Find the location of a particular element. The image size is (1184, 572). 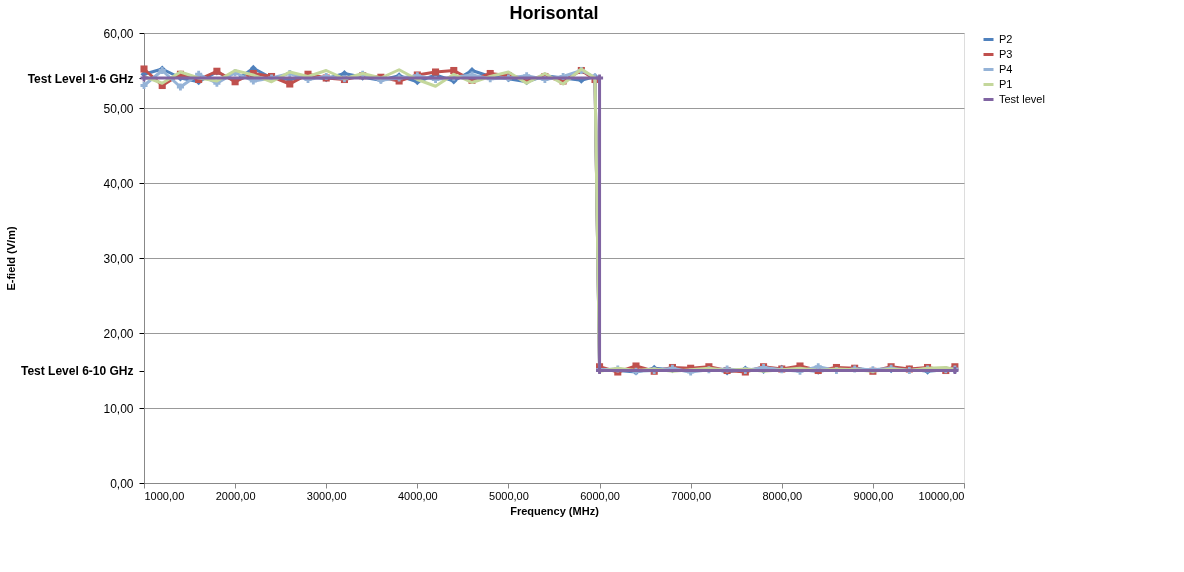

y-tick-label: 40,00 is located at coordinates (118, 183).